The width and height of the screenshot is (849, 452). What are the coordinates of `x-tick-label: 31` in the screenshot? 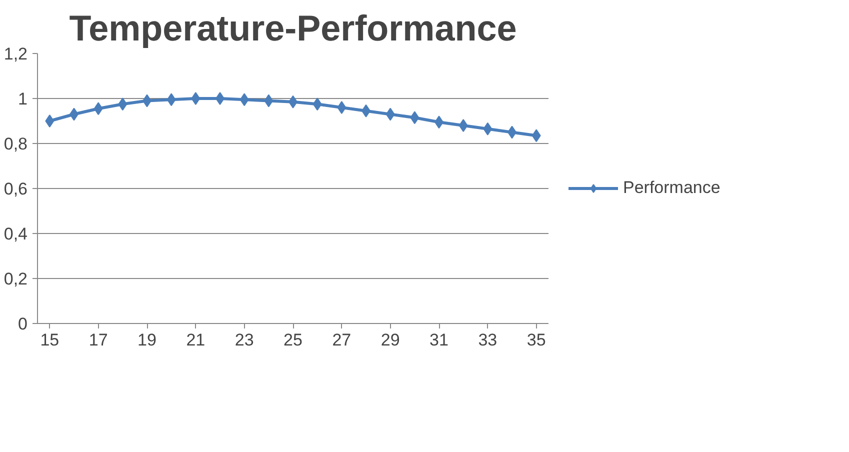 It's located at (439, 340).